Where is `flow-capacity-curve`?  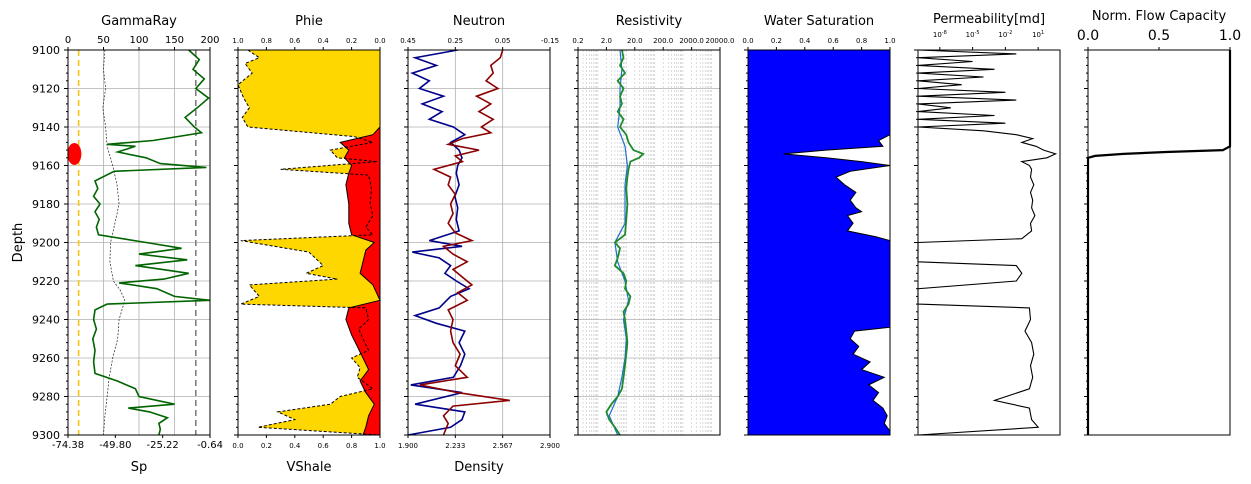
flow-capacity-curve is located at coordinates (1159, 242).